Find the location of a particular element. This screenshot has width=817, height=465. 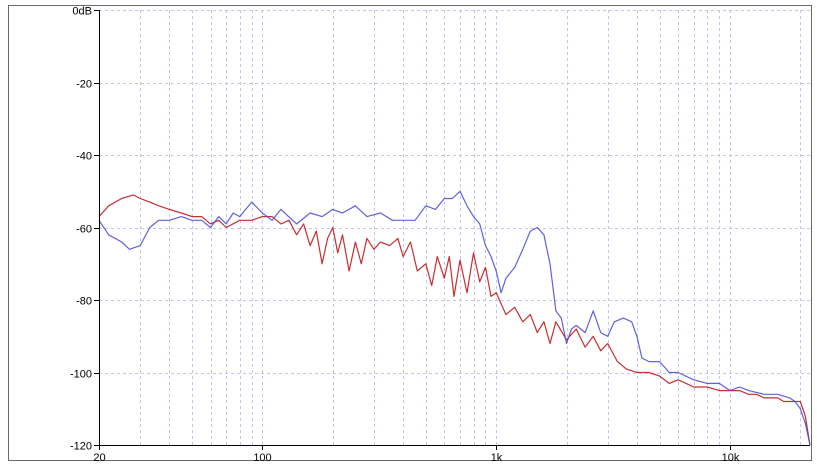

x-tick-label: 20 is located at coordinates (99, 458).